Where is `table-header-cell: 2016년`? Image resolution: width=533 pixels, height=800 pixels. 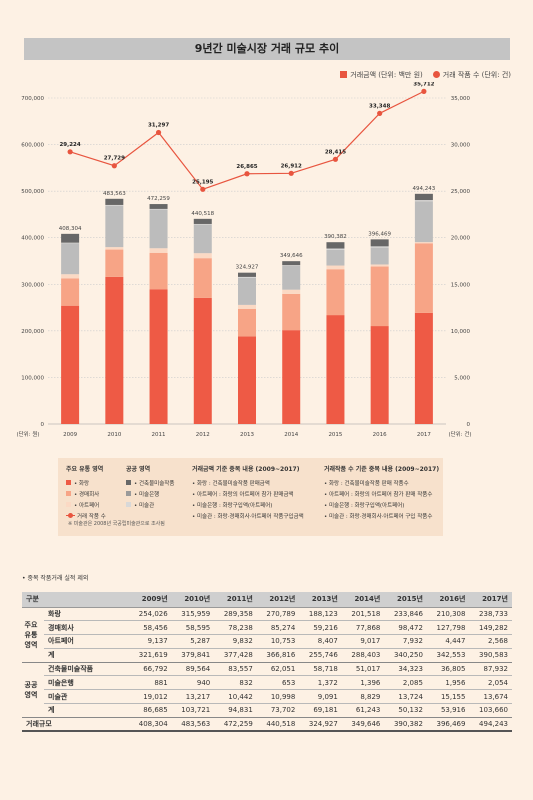
table-header-cell: 2016년 is located at coordinates (448, 600).